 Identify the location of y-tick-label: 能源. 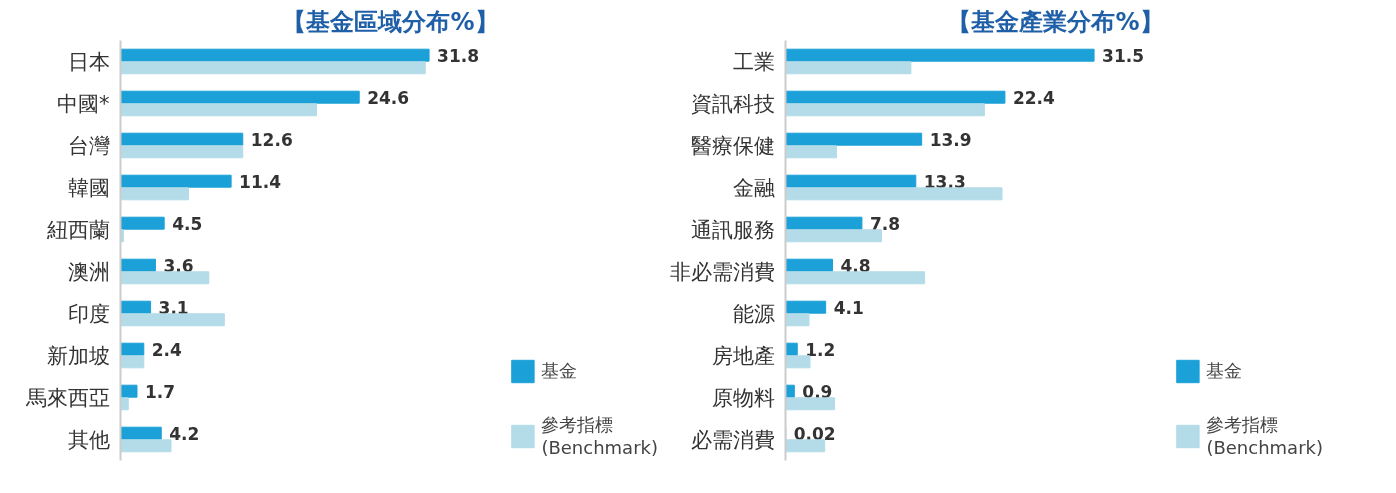
(753, 313).